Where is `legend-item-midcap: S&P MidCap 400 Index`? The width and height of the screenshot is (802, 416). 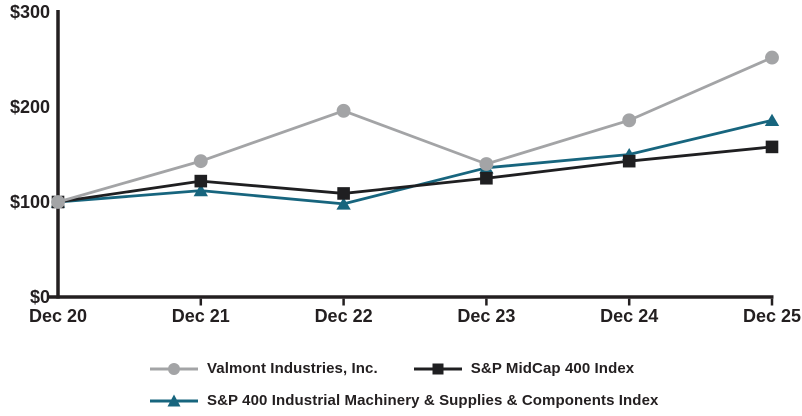
legend-item-midcap: S&P MidCap 400 Index is located at coordinates (524, 368).